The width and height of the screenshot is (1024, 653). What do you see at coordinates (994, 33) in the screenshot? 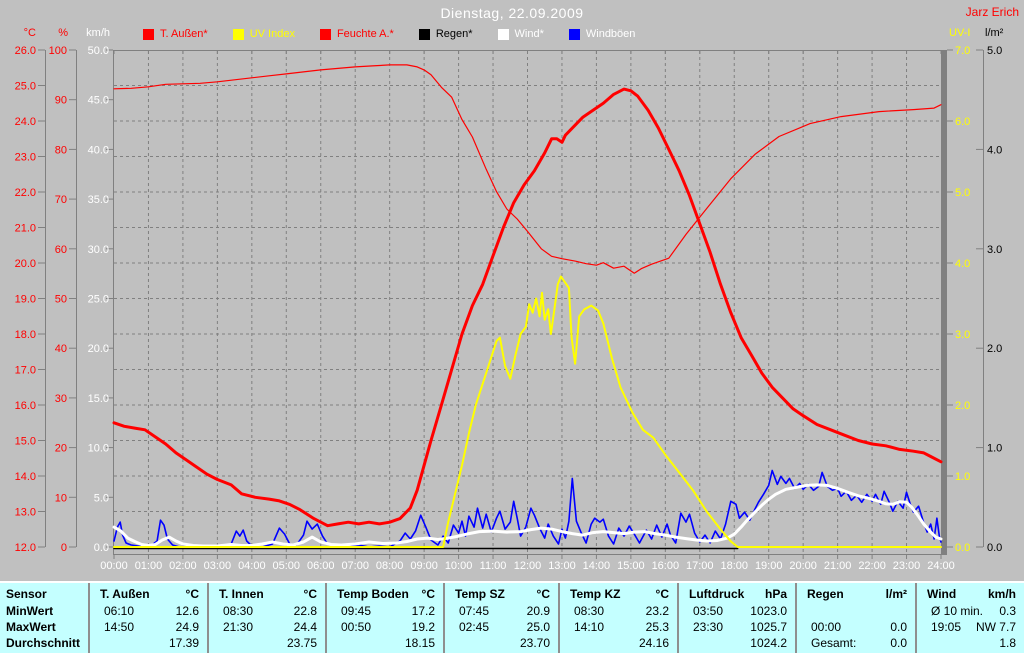
I see `rain-axis-unit-label: l/m²` at bounding box center [994, 33].